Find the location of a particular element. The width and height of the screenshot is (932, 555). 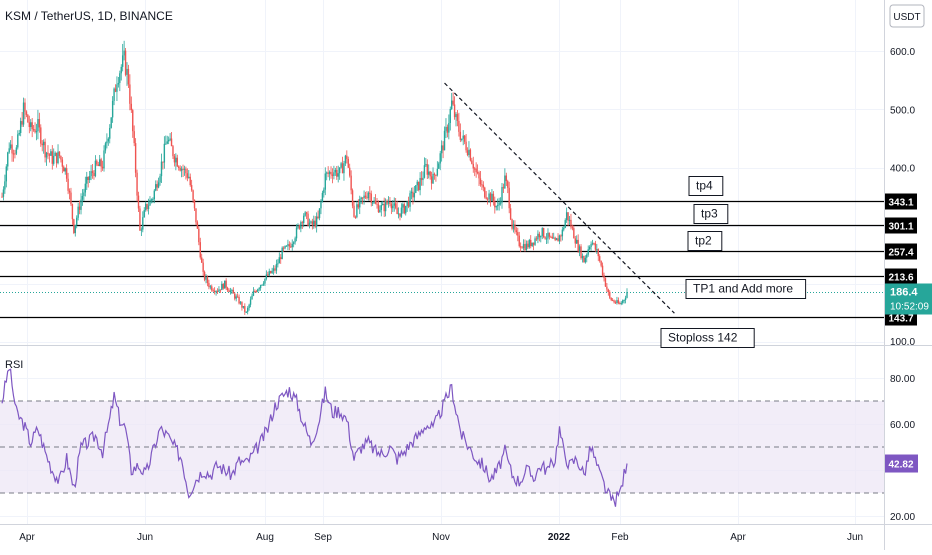

bar-countdown: 10:52:09 is located at coordinates (909, 307).